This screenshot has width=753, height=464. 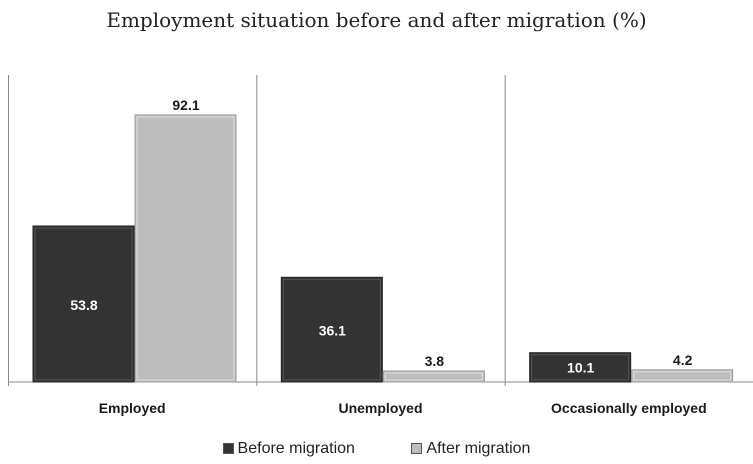 What do you see at coordinates (417, 448) in the screenshot?
I see `legend-swatch-after` at bounding box center [417, 448].